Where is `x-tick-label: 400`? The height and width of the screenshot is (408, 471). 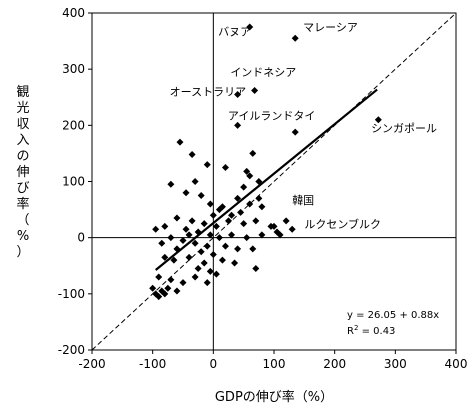
x-tick-label: 400 is located at coordinates (456, 364).